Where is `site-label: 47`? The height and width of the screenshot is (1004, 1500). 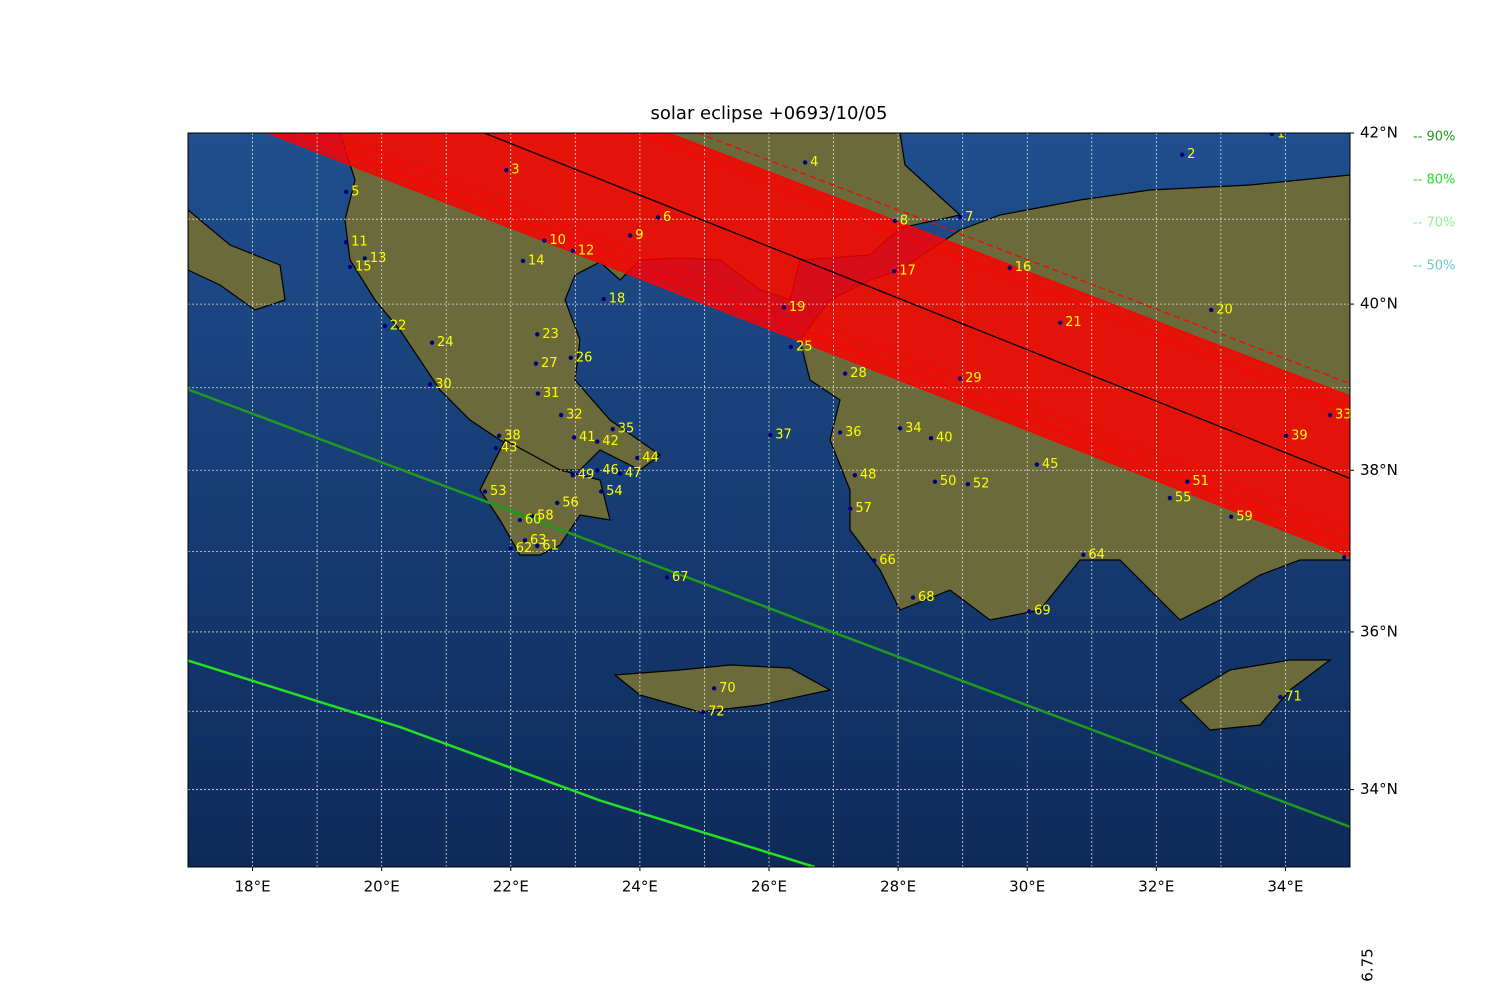
site-label: 47 is located at coordinates (633, 473).